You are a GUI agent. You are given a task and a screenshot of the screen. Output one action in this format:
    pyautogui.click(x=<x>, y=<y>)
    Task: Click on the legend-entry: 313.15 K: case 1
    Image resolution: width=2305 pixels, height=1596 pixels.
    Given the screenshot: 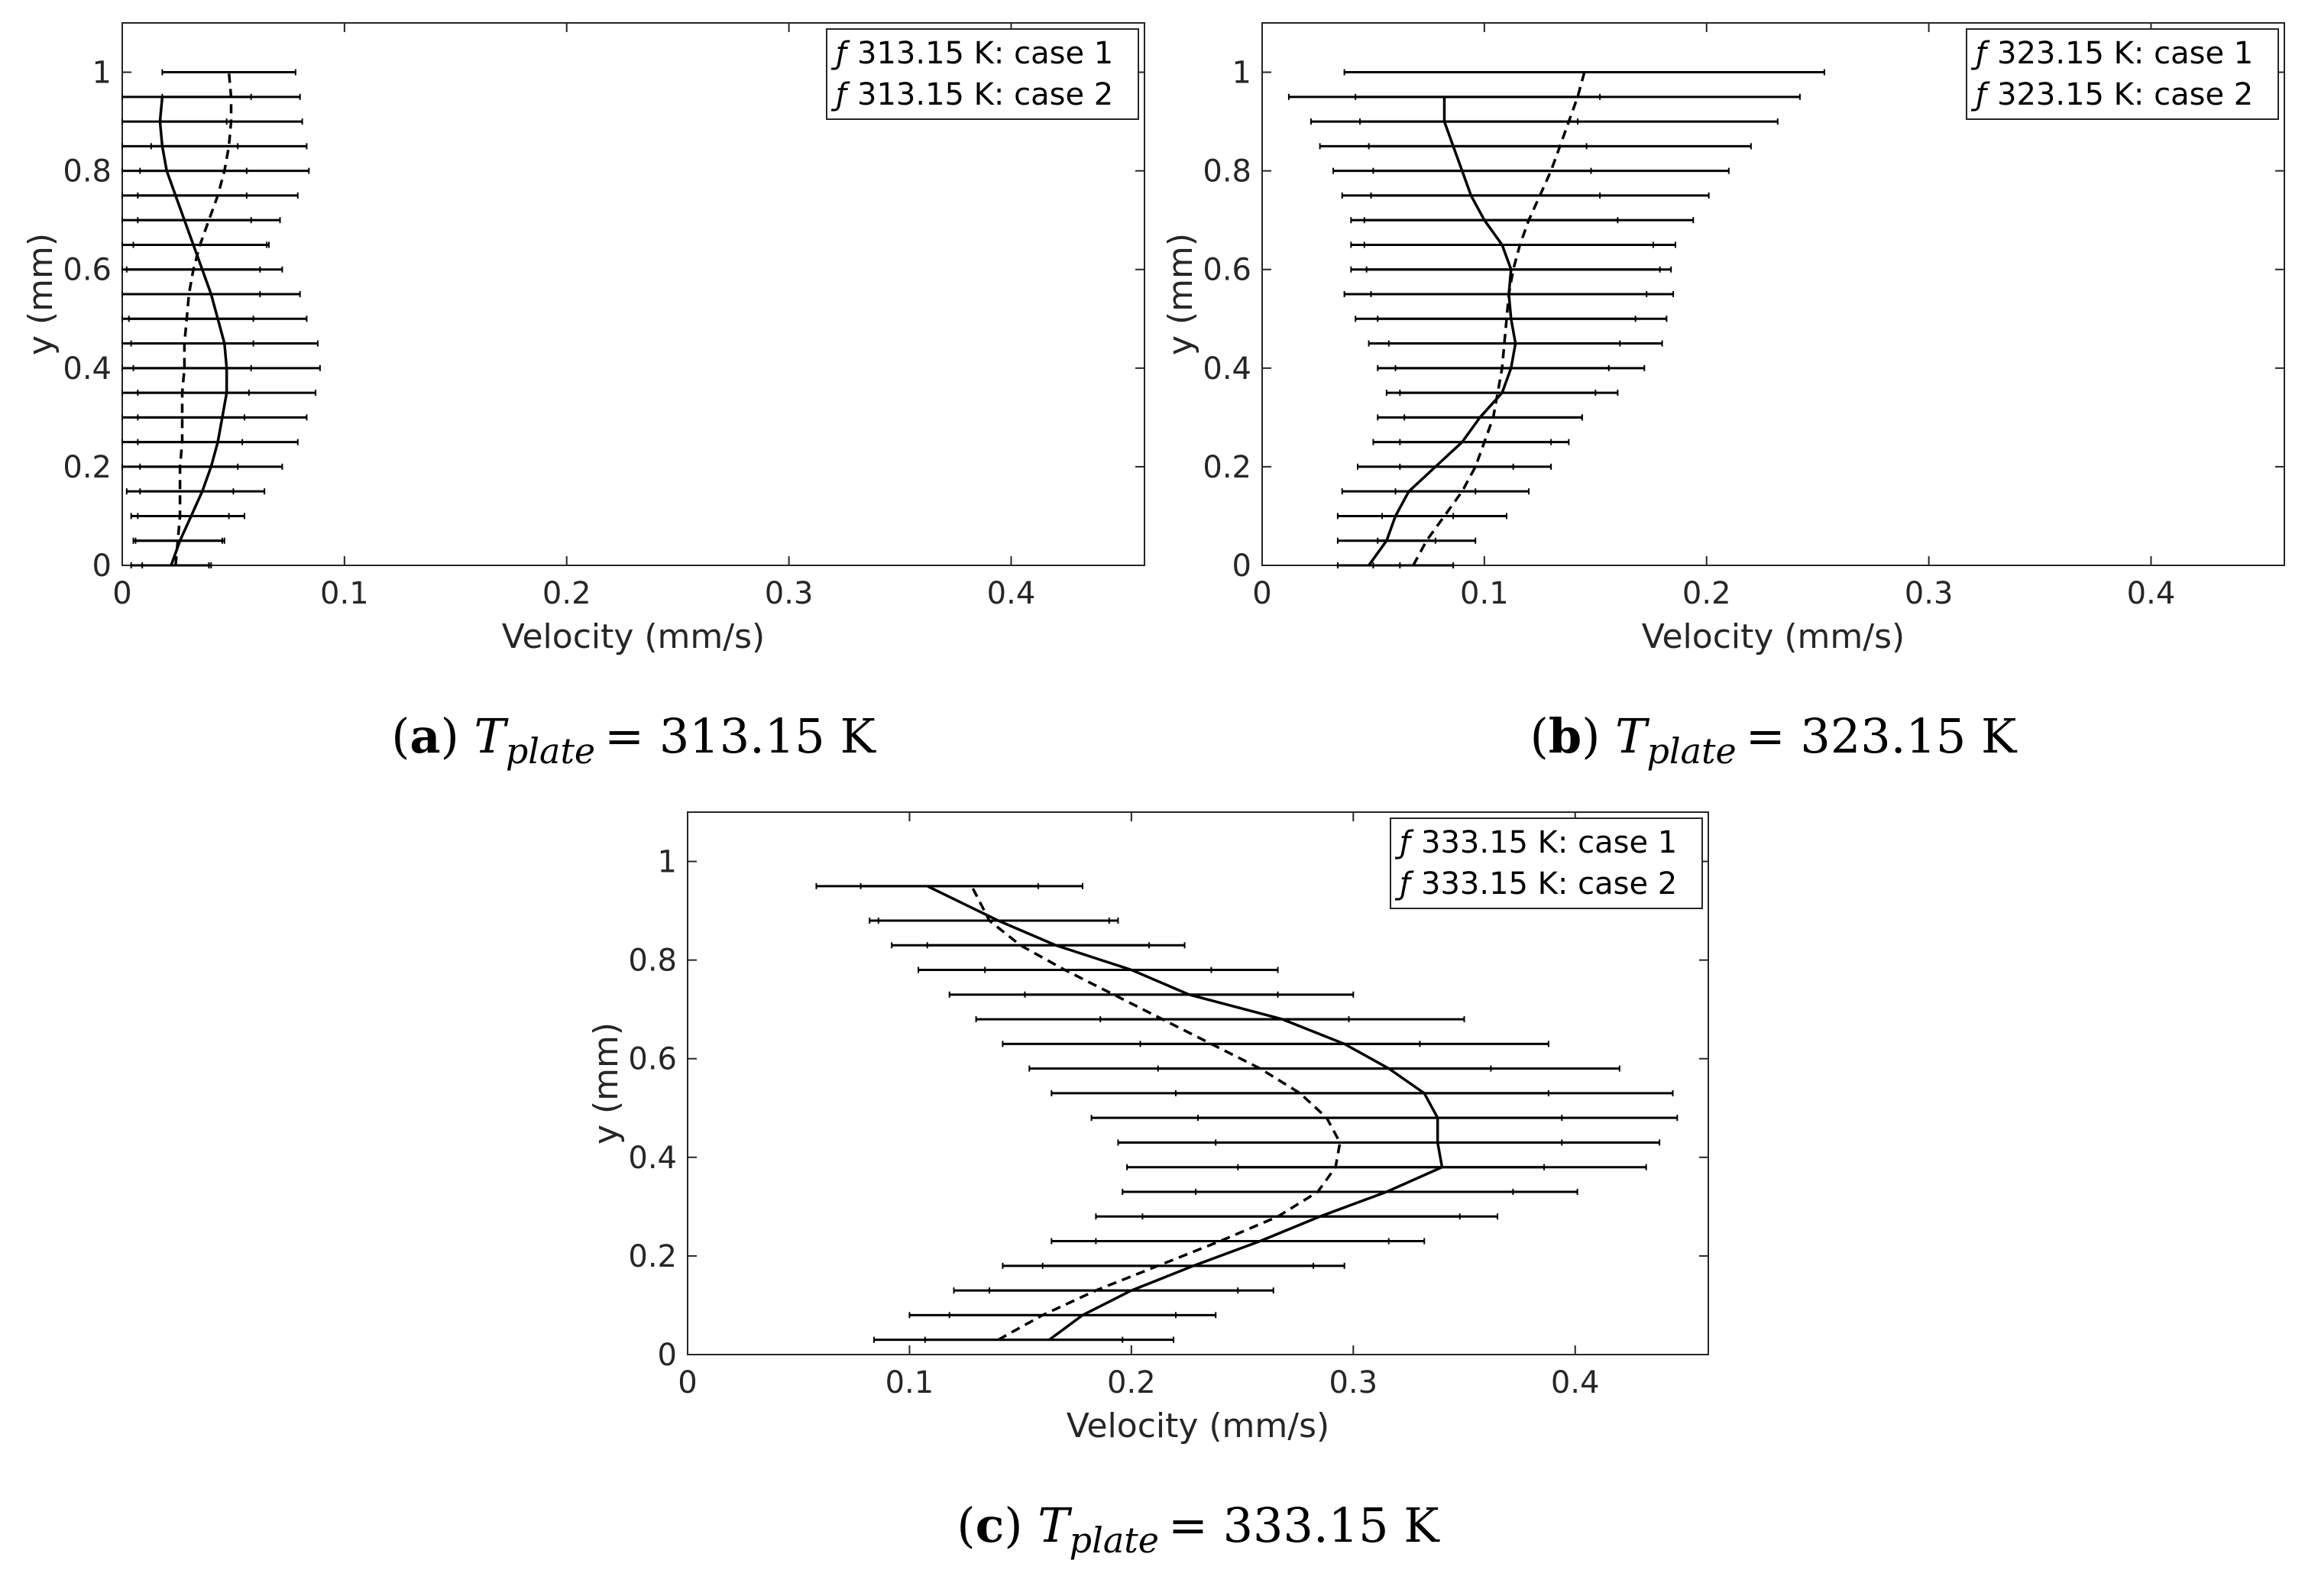 What is the action you would take?
    pyautogui.click(x=985, y=53)
    